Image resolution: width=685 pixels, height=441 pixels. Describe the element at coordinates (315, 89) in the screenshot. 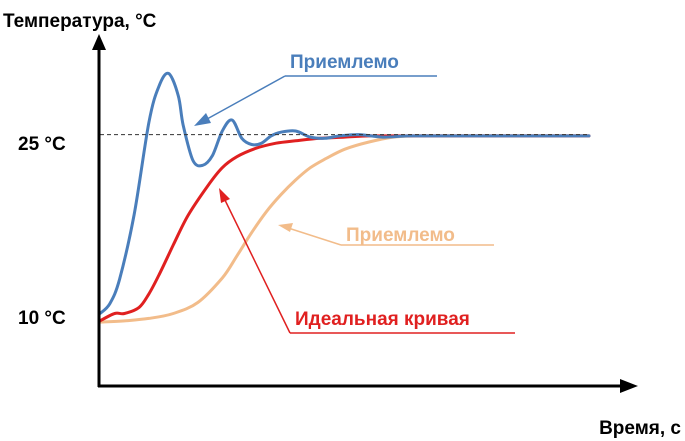

I see `annotation-blue: Приемлемо` at that location.